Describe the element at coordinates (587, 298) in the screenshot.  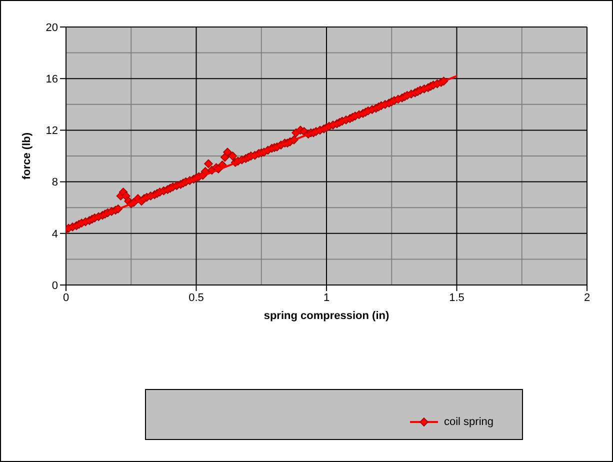
I see `x-tick-label: 2` at that location.